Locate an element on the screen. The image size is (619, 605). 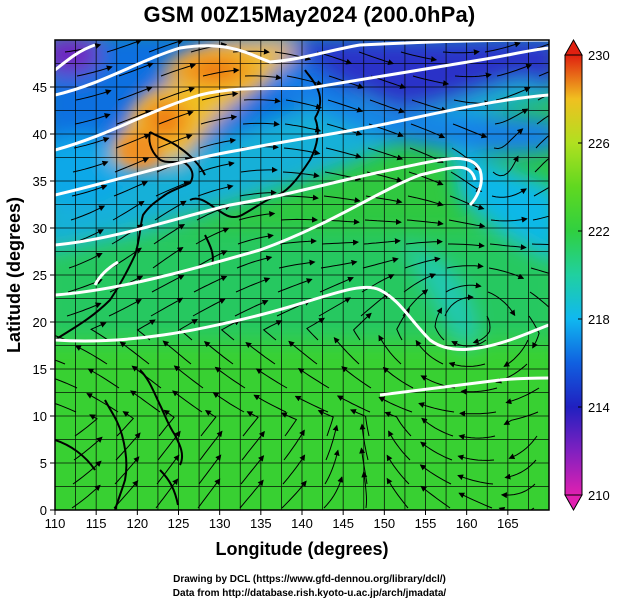
colorbar-tick-label: 222 is located at coordinates (599, 231).